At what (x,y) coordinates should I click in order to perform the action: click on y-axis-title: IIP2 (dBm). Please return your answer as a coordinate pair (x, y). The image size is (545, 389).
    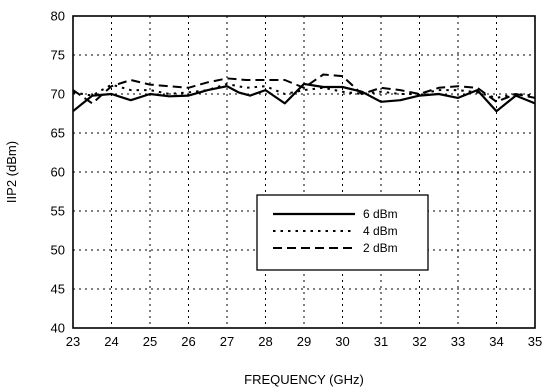
    Looking at the image, I should click on (11, 172).